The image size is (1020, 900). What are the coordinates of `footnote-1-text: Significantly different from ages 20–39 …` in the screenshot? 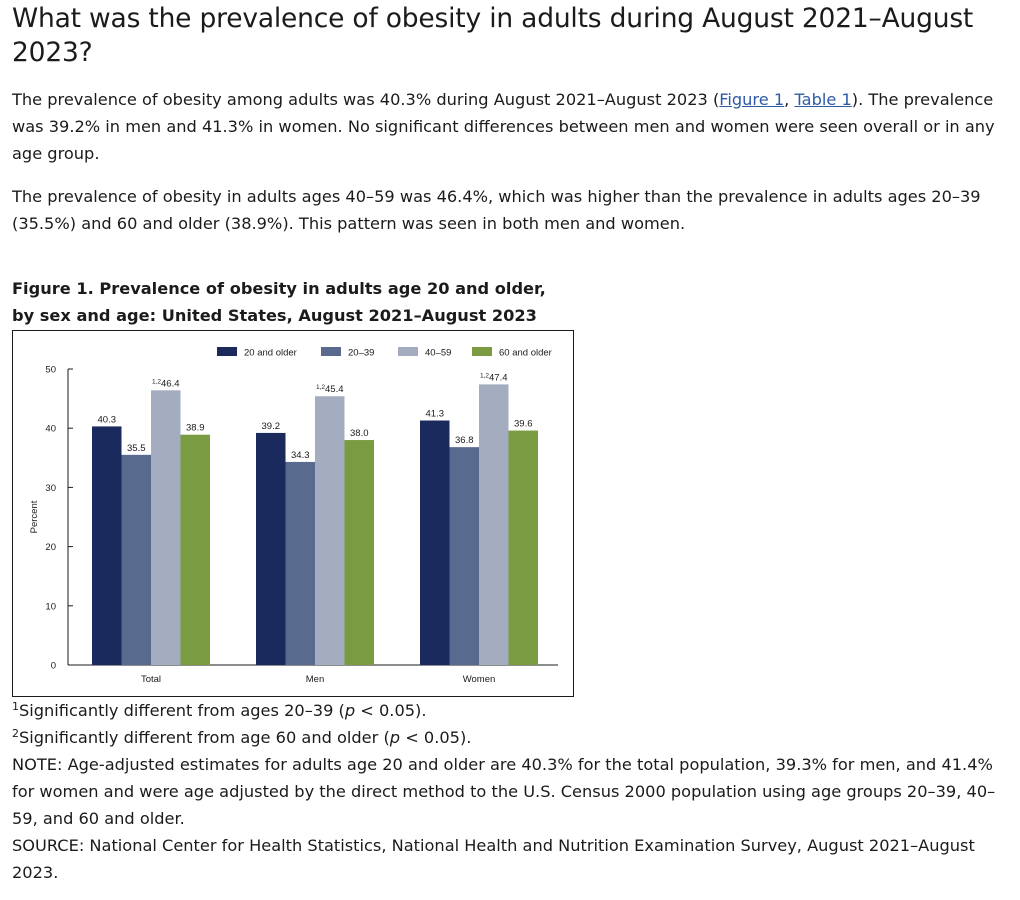 It's located at (182, 710).